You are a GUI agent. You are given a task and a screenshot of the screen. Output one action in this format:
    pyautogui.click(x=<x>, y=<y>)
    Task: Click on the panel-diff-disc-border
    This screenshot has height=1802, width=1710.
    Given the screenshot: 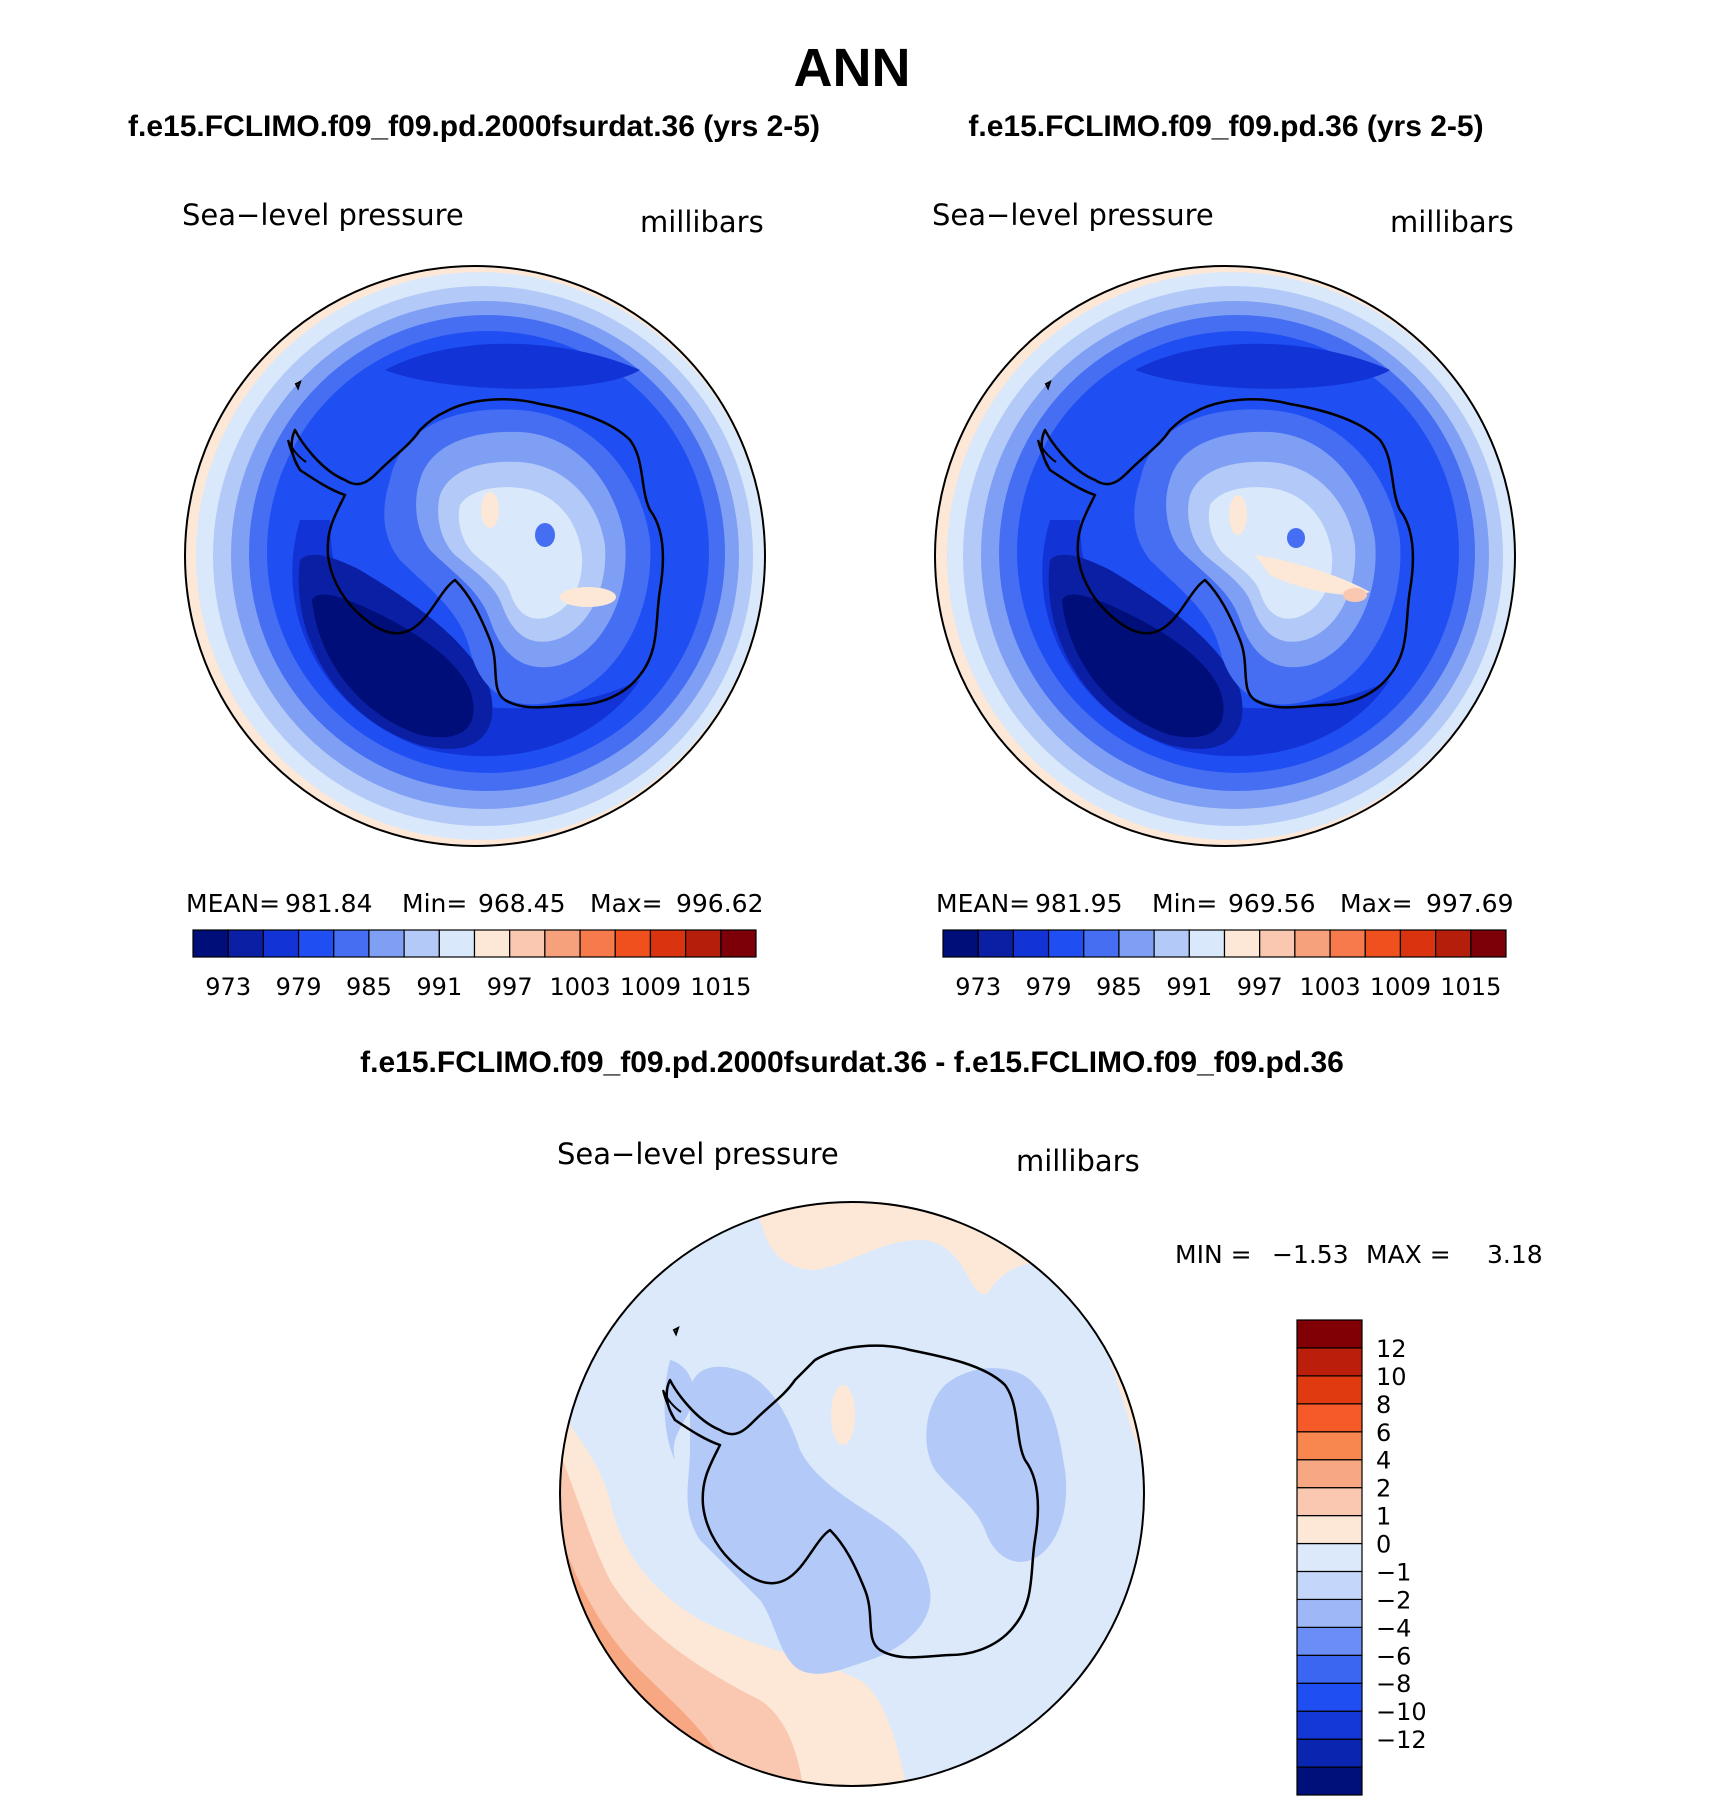 What is the action you would take?
    pyautogui.click(x=852, y=1494)
    